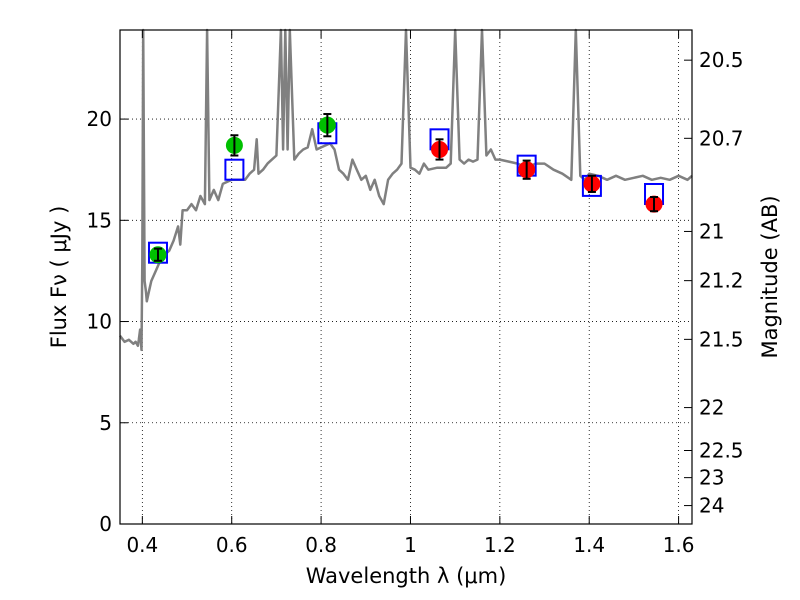  I want to click on x-tick-label: 0.6, so click(232, 545).